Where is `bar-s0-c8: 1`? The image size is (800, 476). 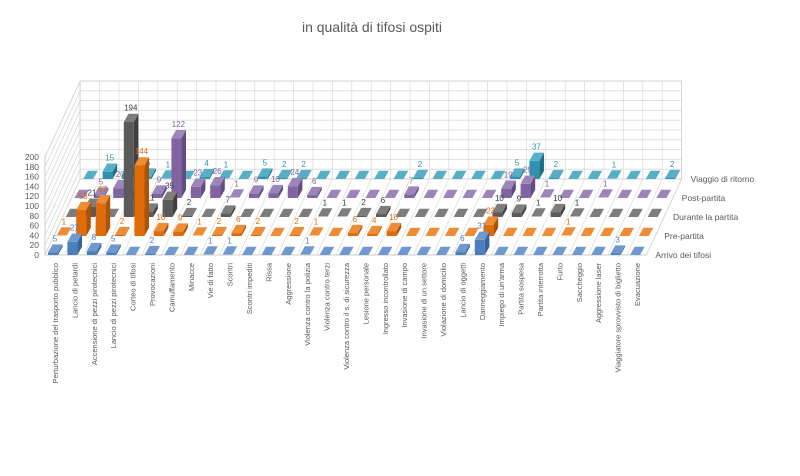
bar-s0-c8: 1 is located at coordinates (210, 245).